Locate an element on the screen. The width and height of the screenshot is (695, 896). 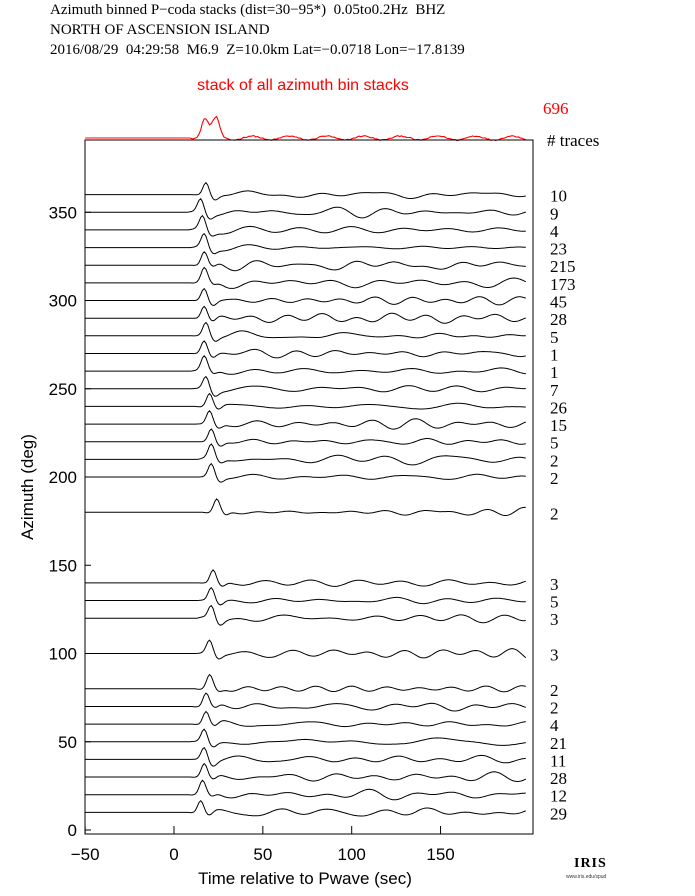
y-tick-label: 250 is located at coordinates (63, 389).